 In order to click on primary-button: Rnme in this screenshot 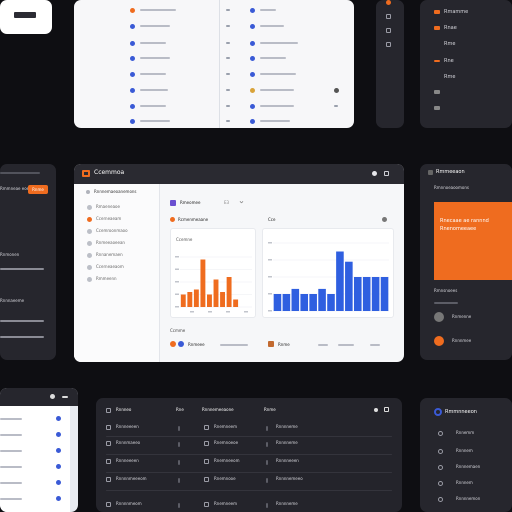, I will do `click(38, 189)`.